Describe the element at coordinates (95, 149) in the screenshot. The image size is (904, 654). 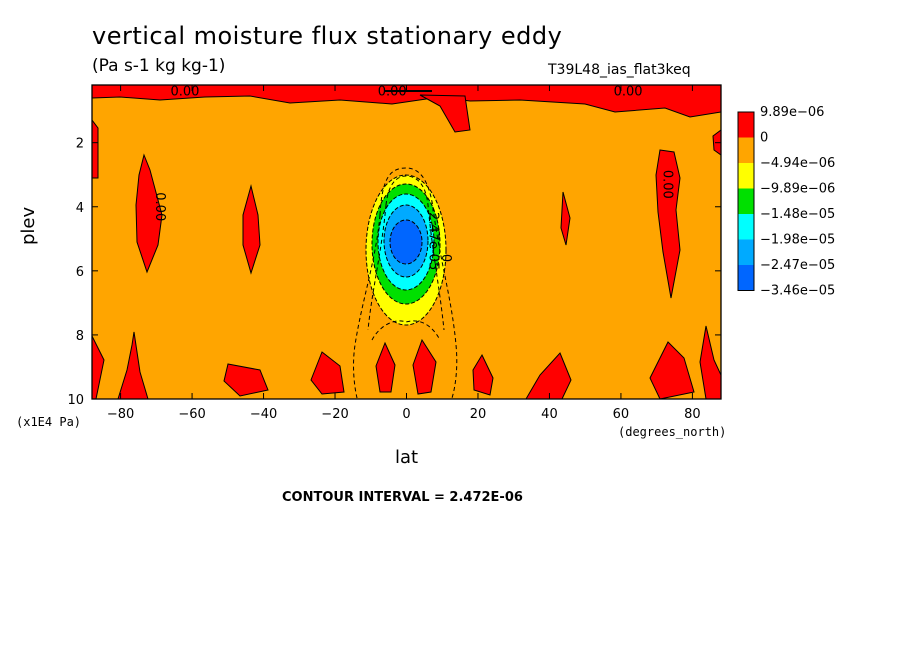
I see `positive-region-left-edge` at that location.